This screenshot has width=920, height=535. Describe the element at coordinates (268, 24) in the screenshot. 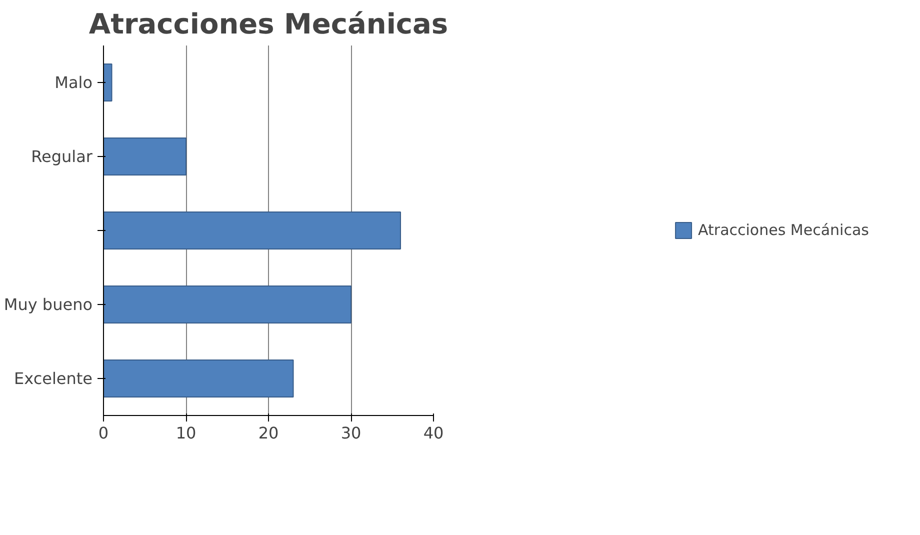

I see `chart-title: Atracciones Mecánicas` at that location.